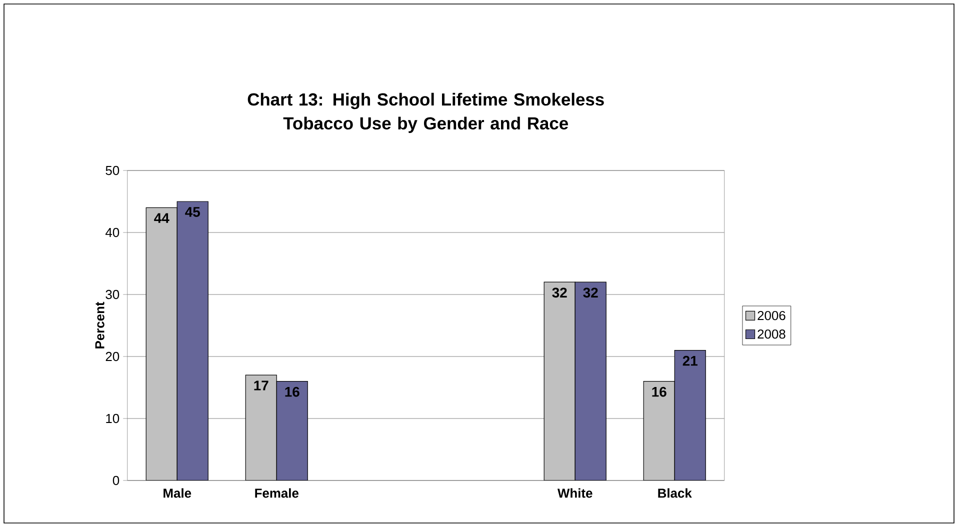  Describe the element at coordinates (772, 334) in the screenshot. I see `legend-label: 2008` at that location.